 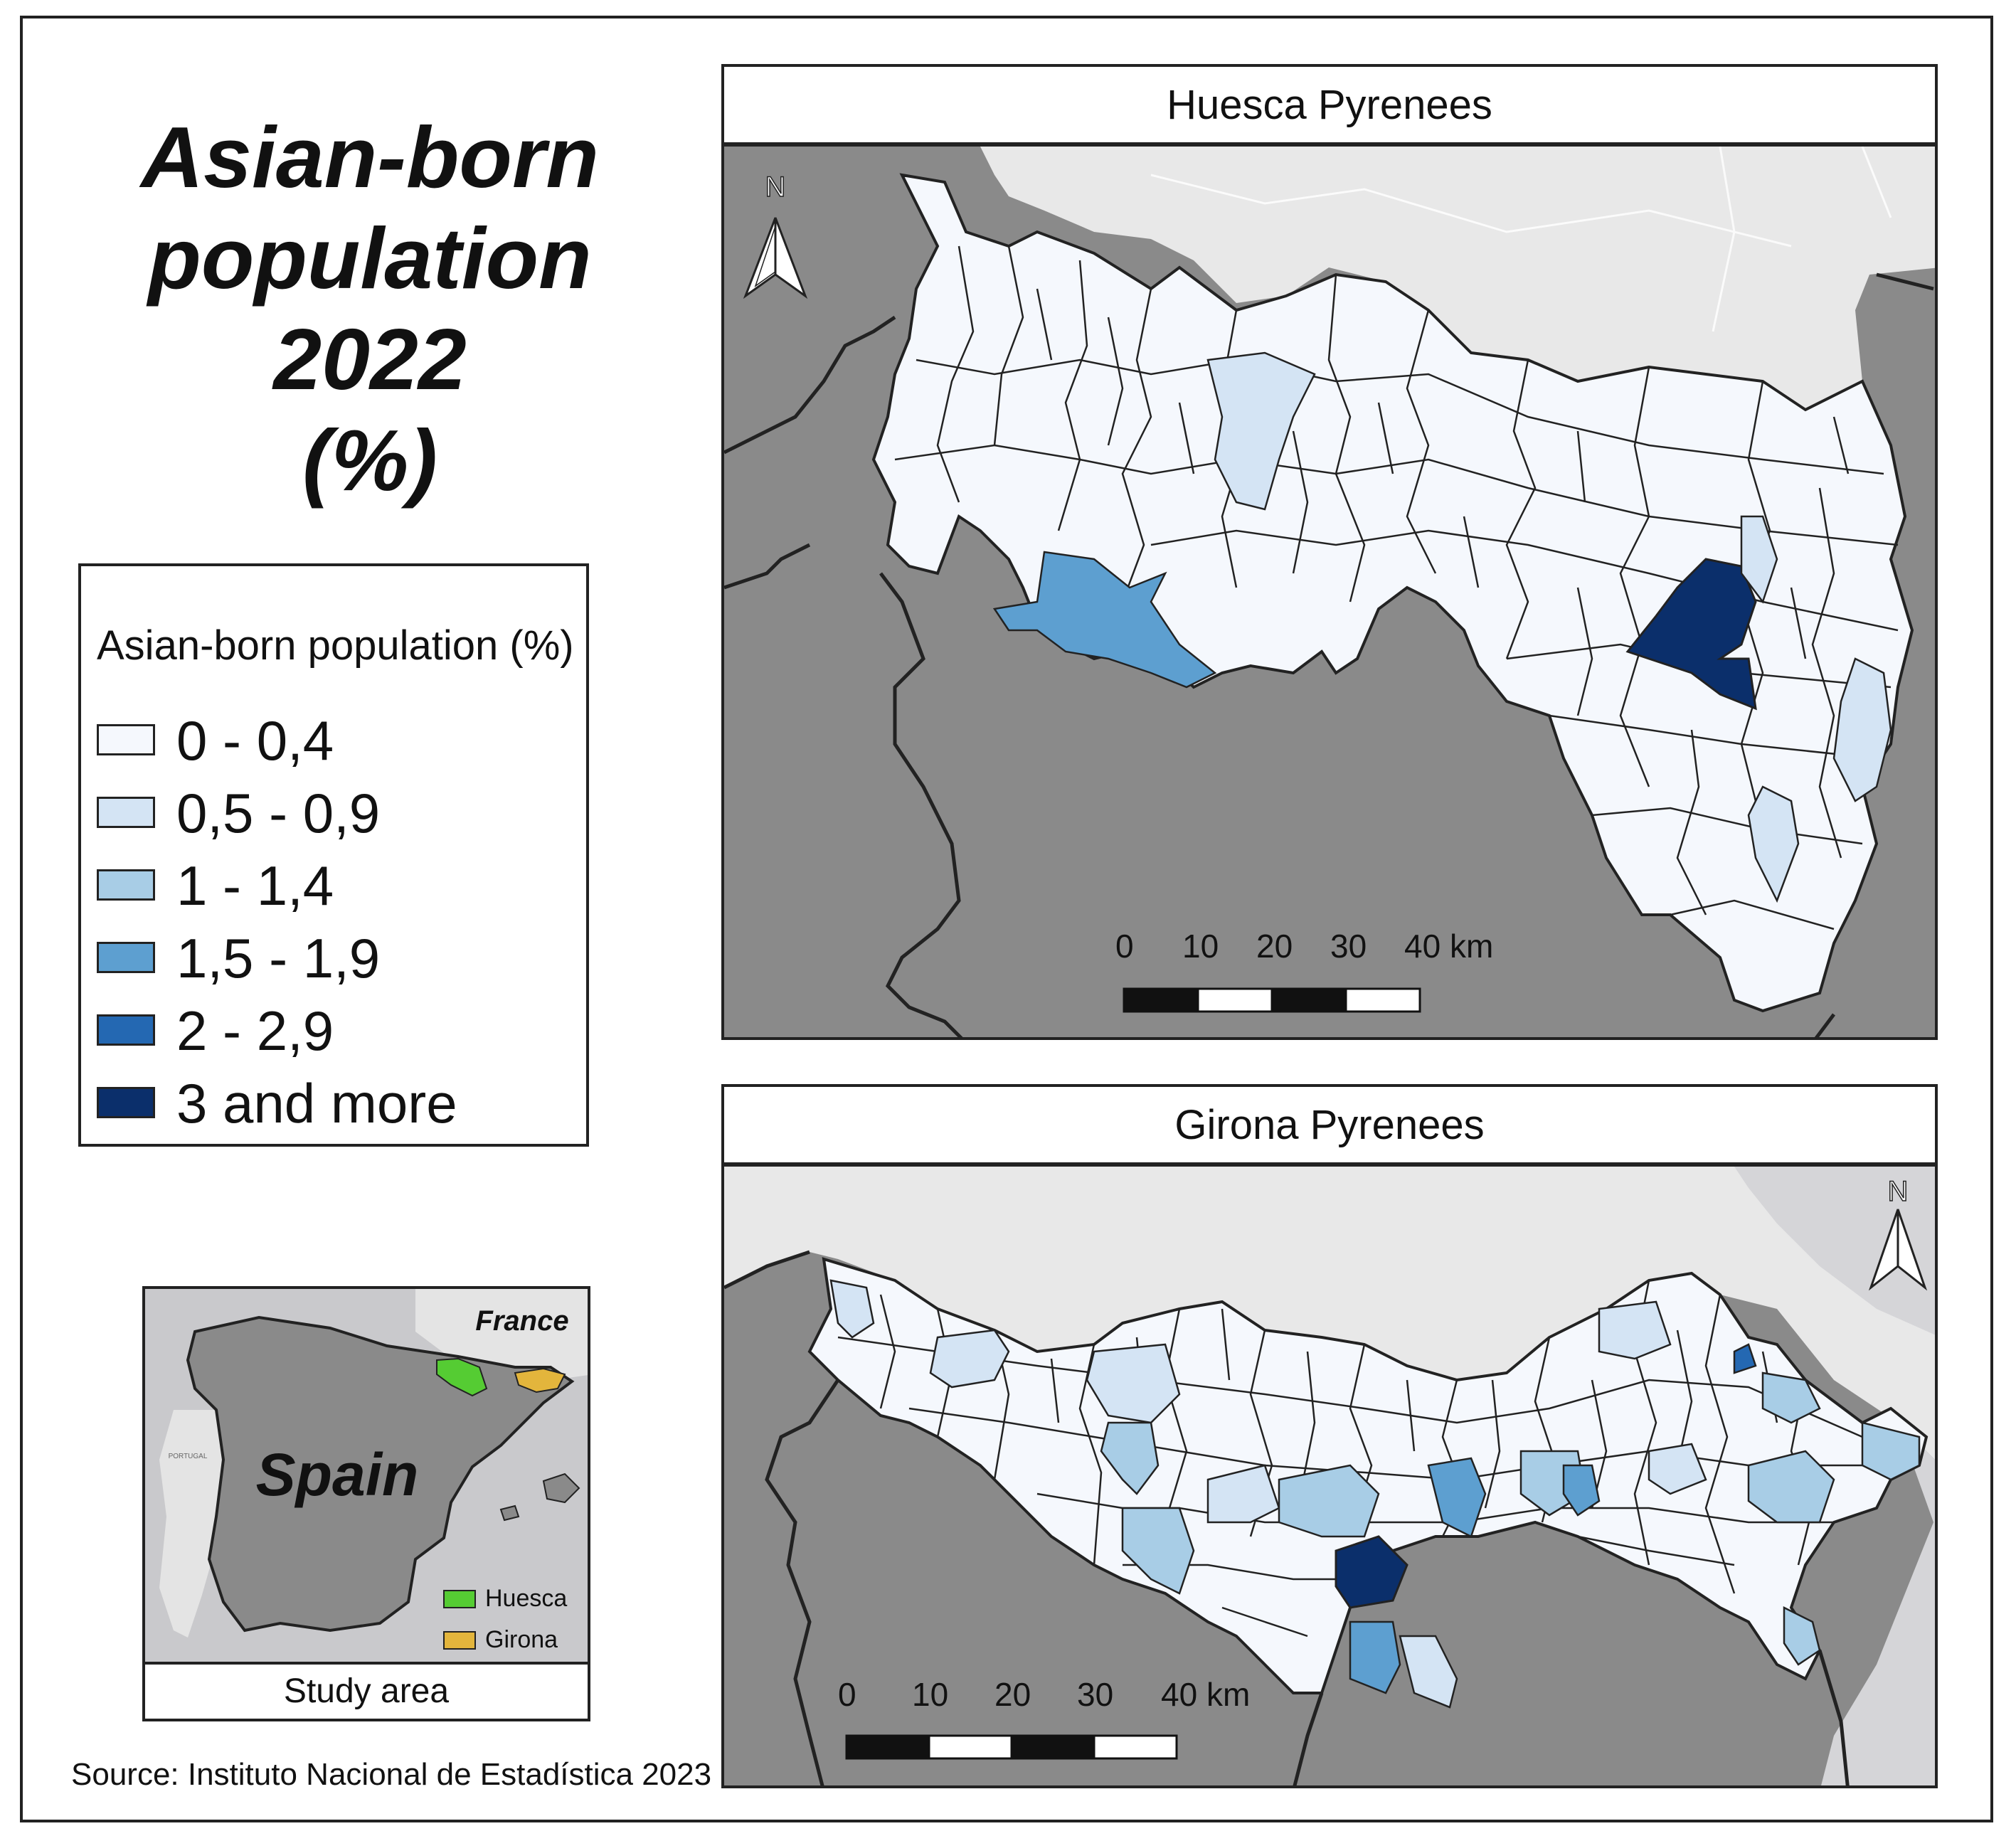 I want to click on legend-label-2: 0,5 - 0,9, so click(x=278, y=813).